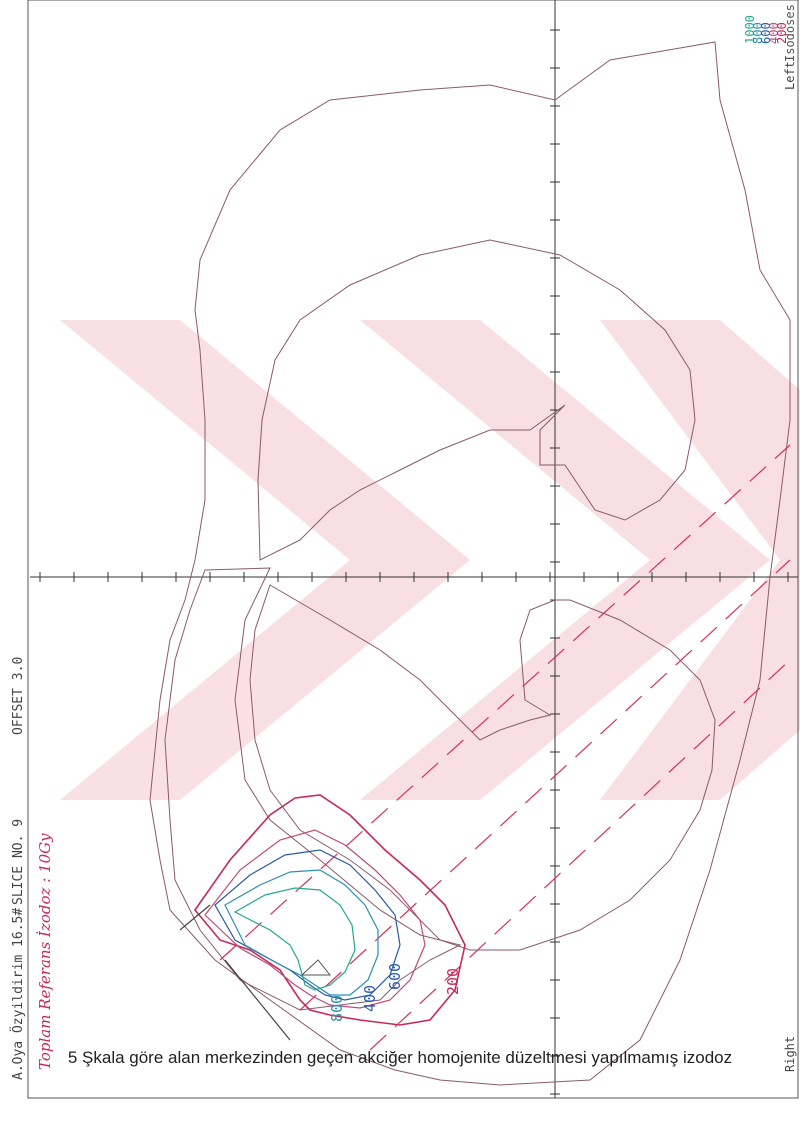 The height and width of the screenshot is (1123, 800). What do you see at coordinates (313, 789) in the screenshot?
I see `body-inner-outline` at bounding box center [313, 789].